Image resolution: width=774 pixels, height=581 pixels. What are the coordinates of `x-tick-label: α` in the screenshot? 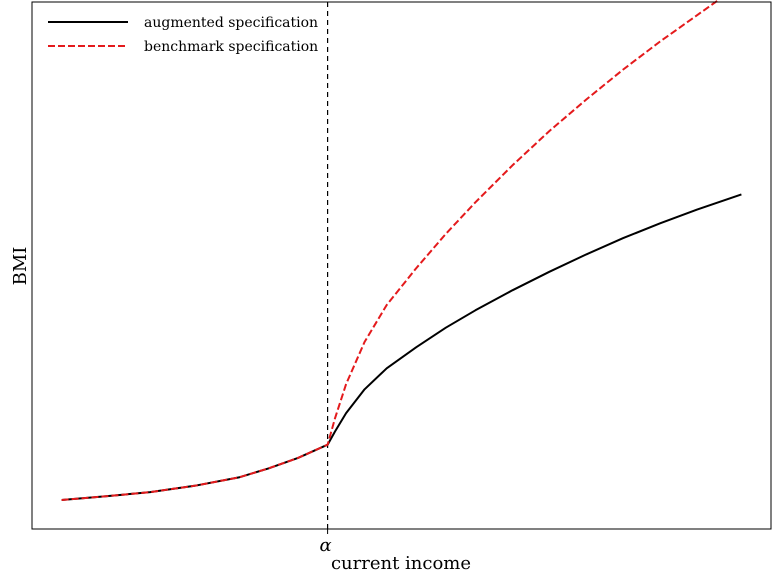 It's located at (326, 545).